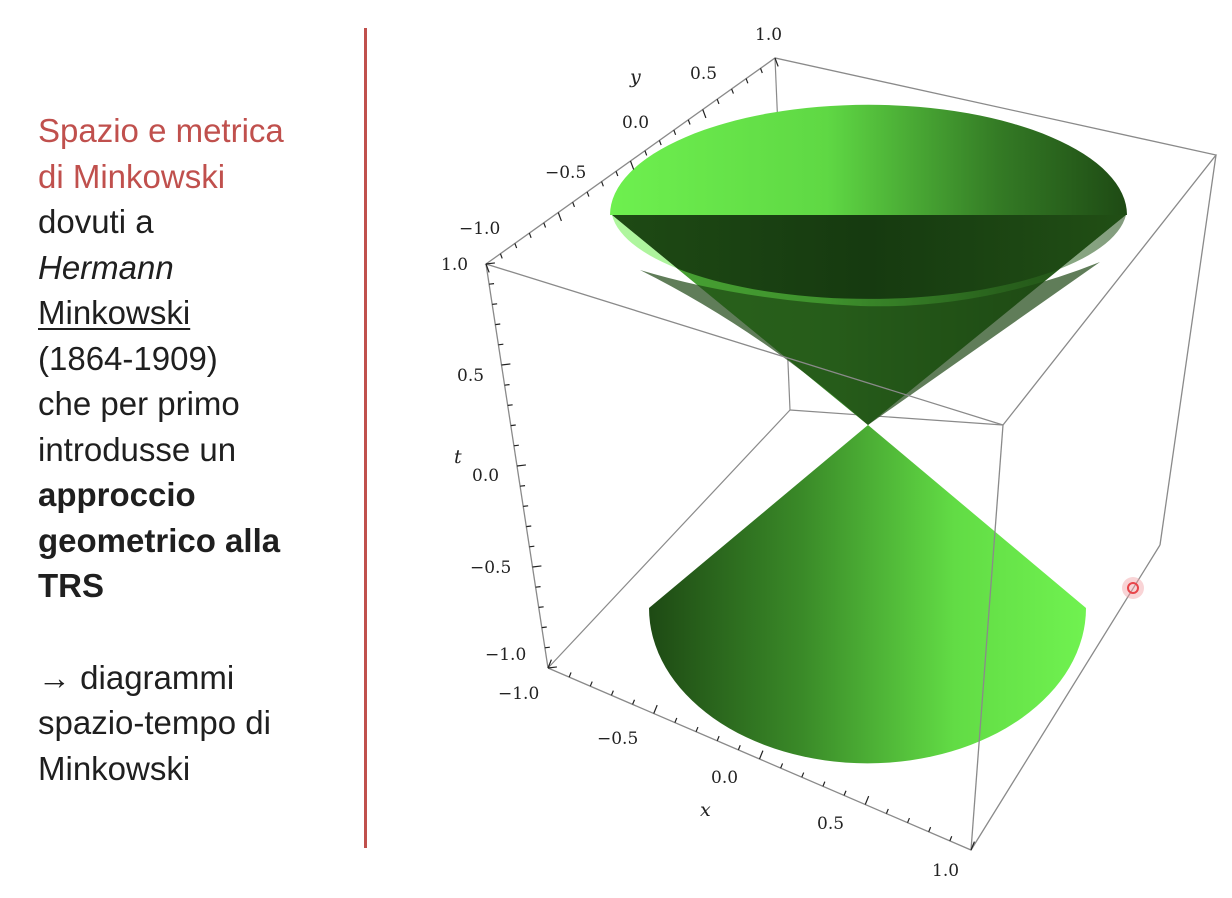 This screenshot has height=898, width=1232. What do you see at coordinates (868, 159) in the screenshot?
I see `future-cone` at bounding box center [868, 159].